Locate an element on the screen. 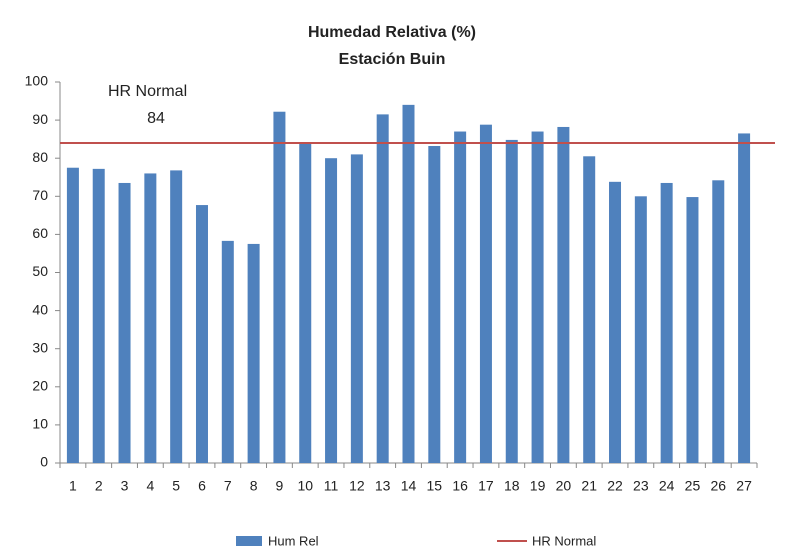 This screenshot has height=560, width=801. x-tick-label: 20 is located at coordinates (564, 486).